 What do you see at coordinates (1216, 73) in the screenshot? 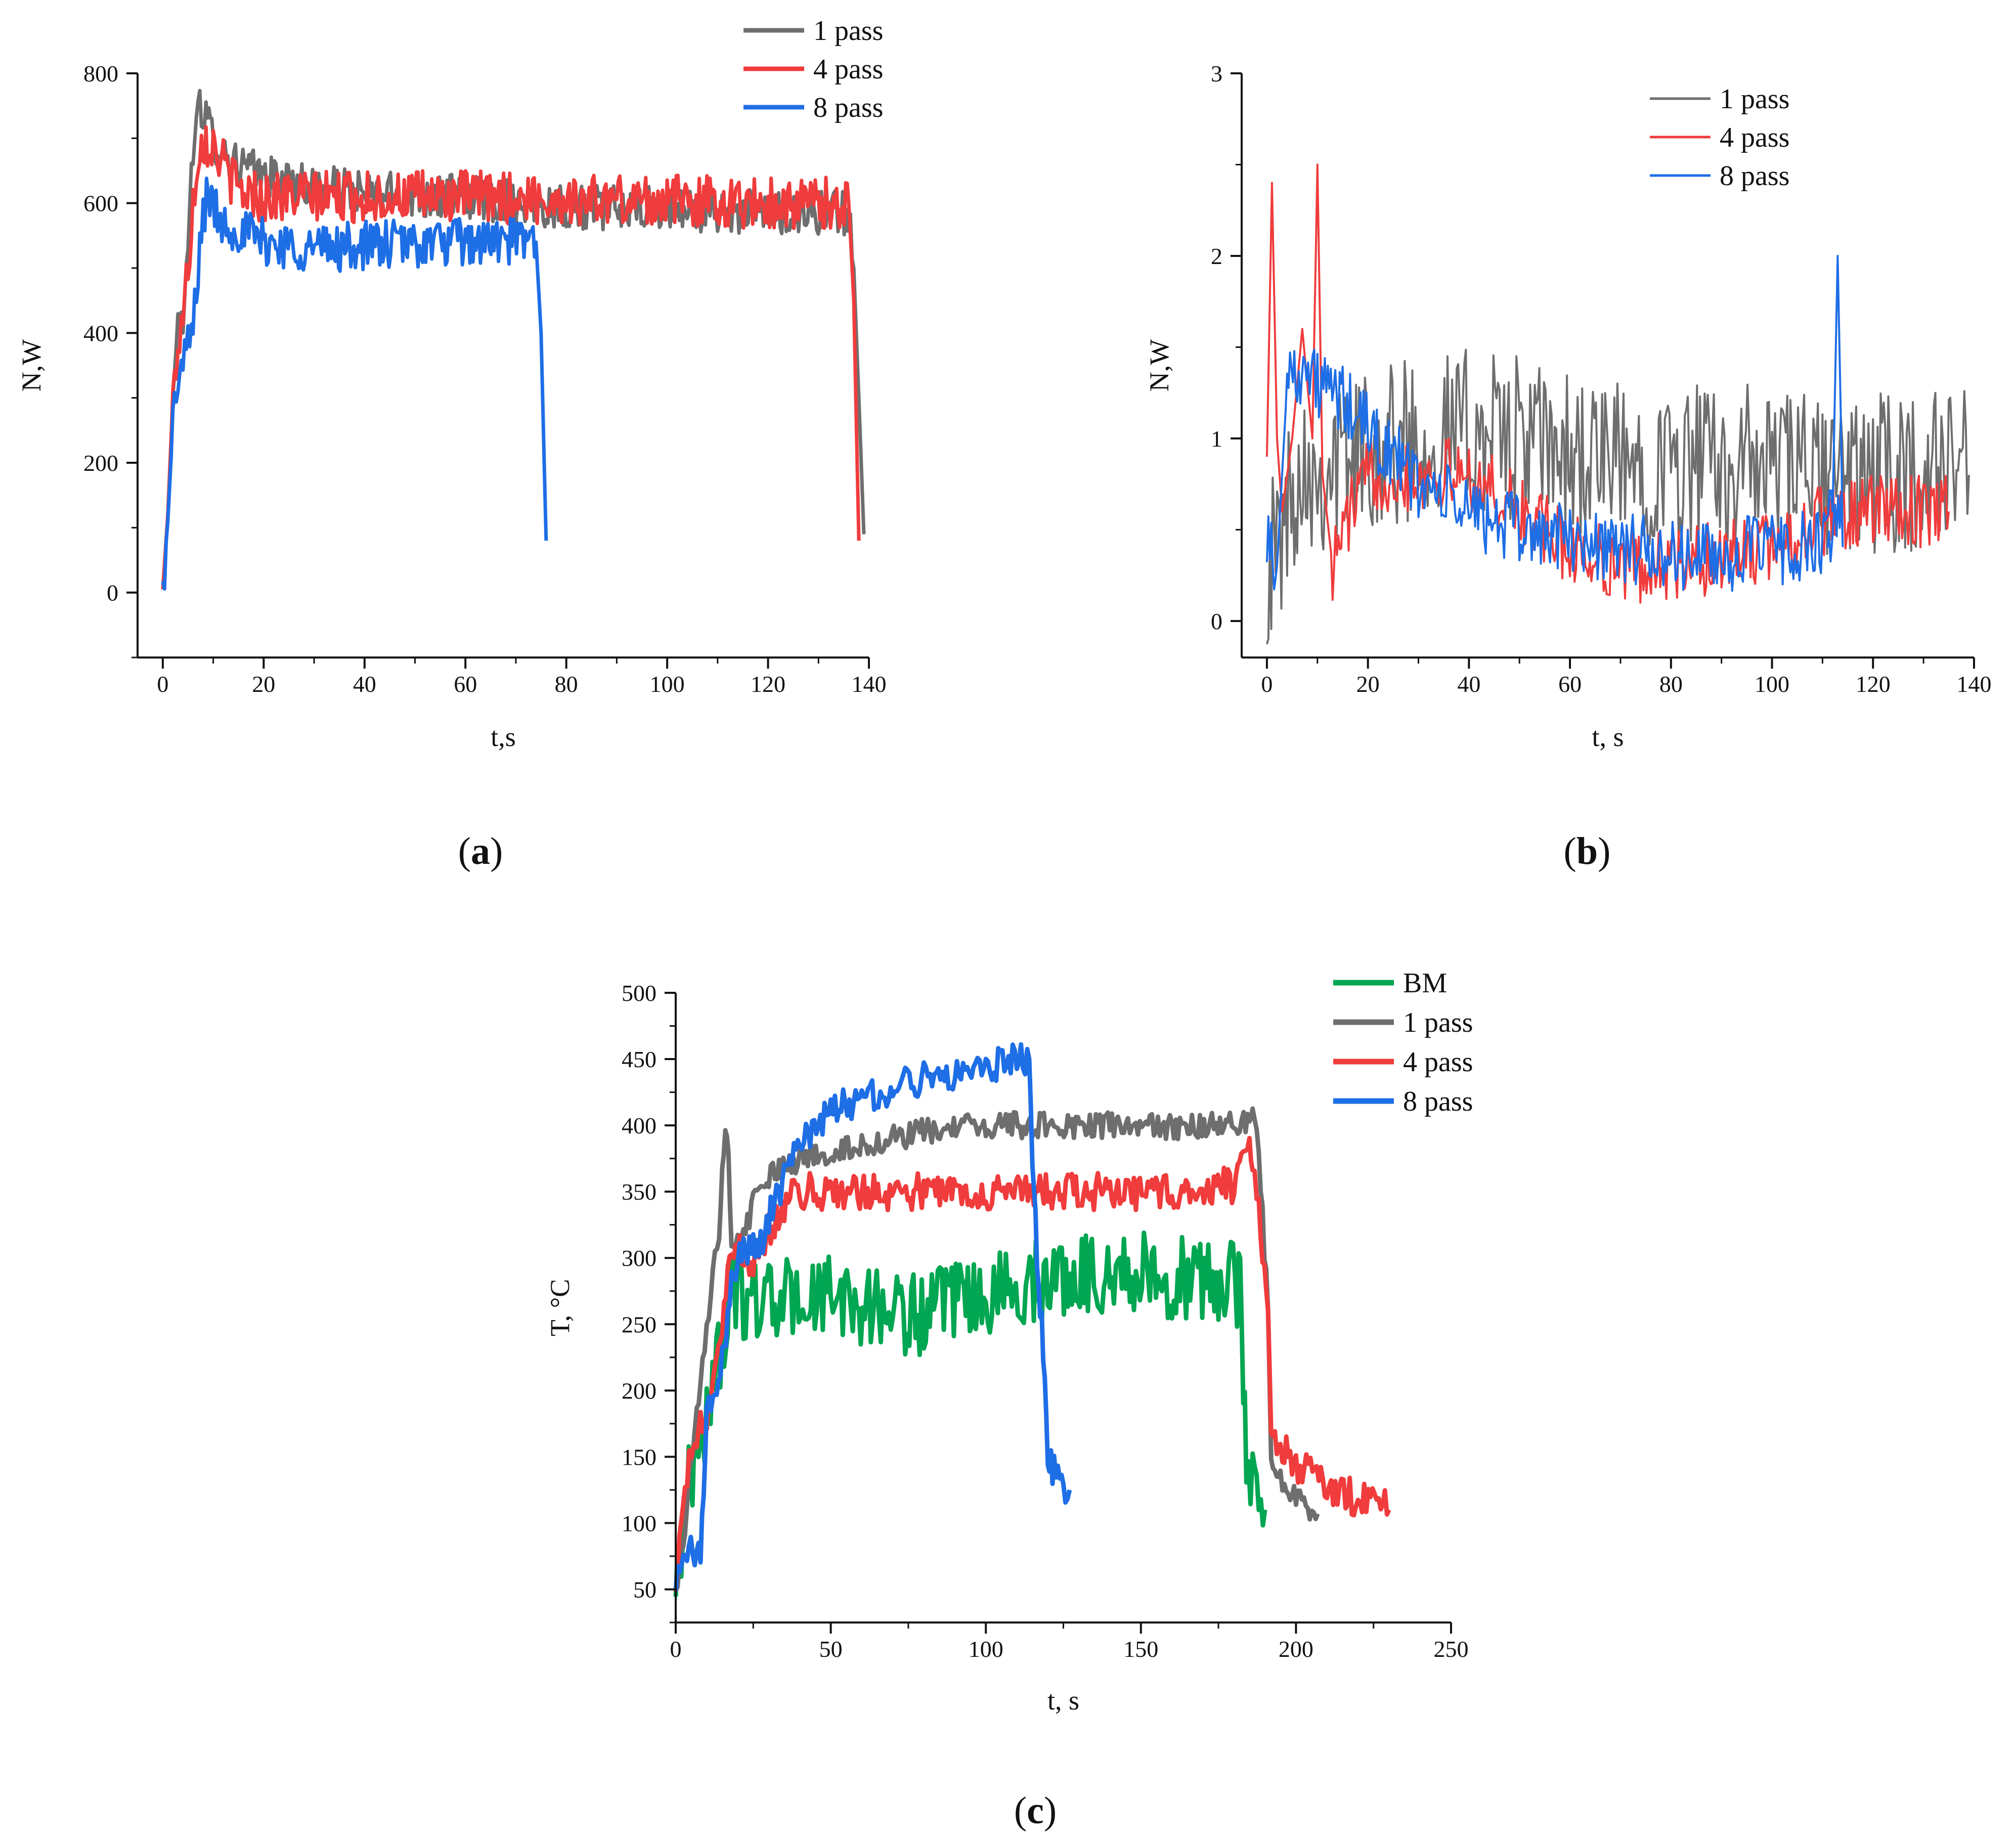
I see `y-tick-label: 3` at bounding box center [1216, 73].